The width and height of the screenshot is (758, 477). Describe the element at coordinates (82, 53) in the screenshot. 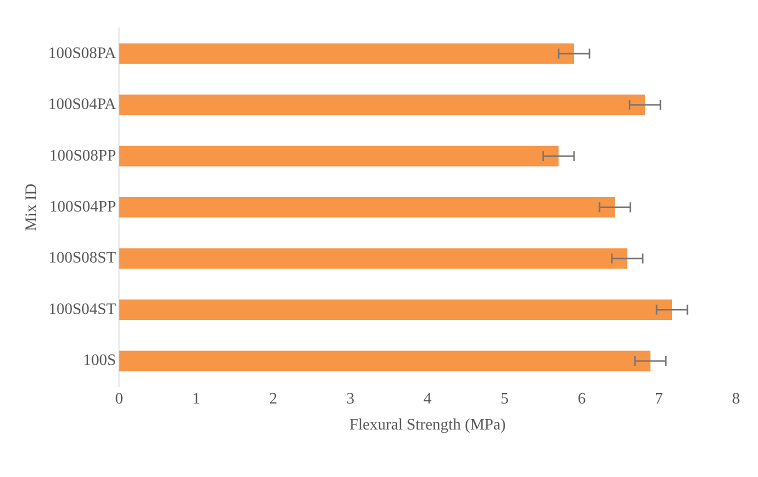

I see `y-tick-label: 100S08PA` at that location.